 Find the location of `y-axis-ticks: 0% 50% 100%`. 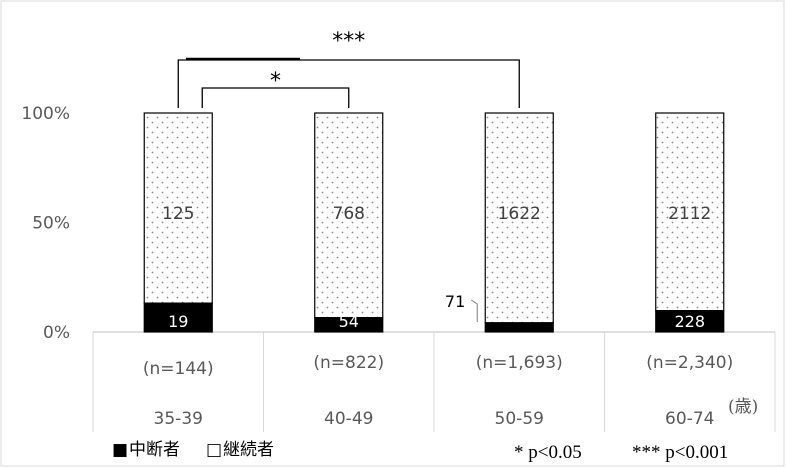

y-axis-ticks: 0% 50% 100% is located at coordinates (45, 223).